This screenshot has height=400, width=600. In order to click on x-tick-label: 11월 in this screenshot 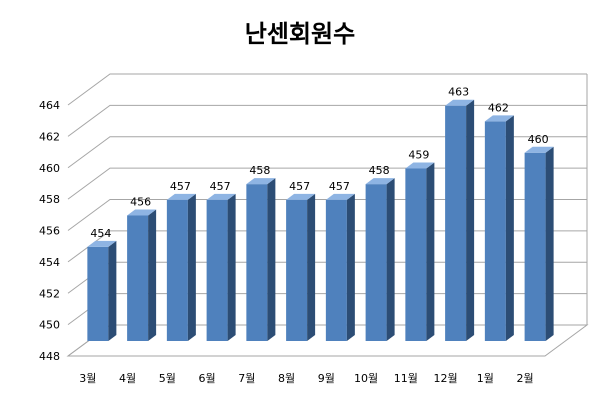, I will do `click(406, 378)`.